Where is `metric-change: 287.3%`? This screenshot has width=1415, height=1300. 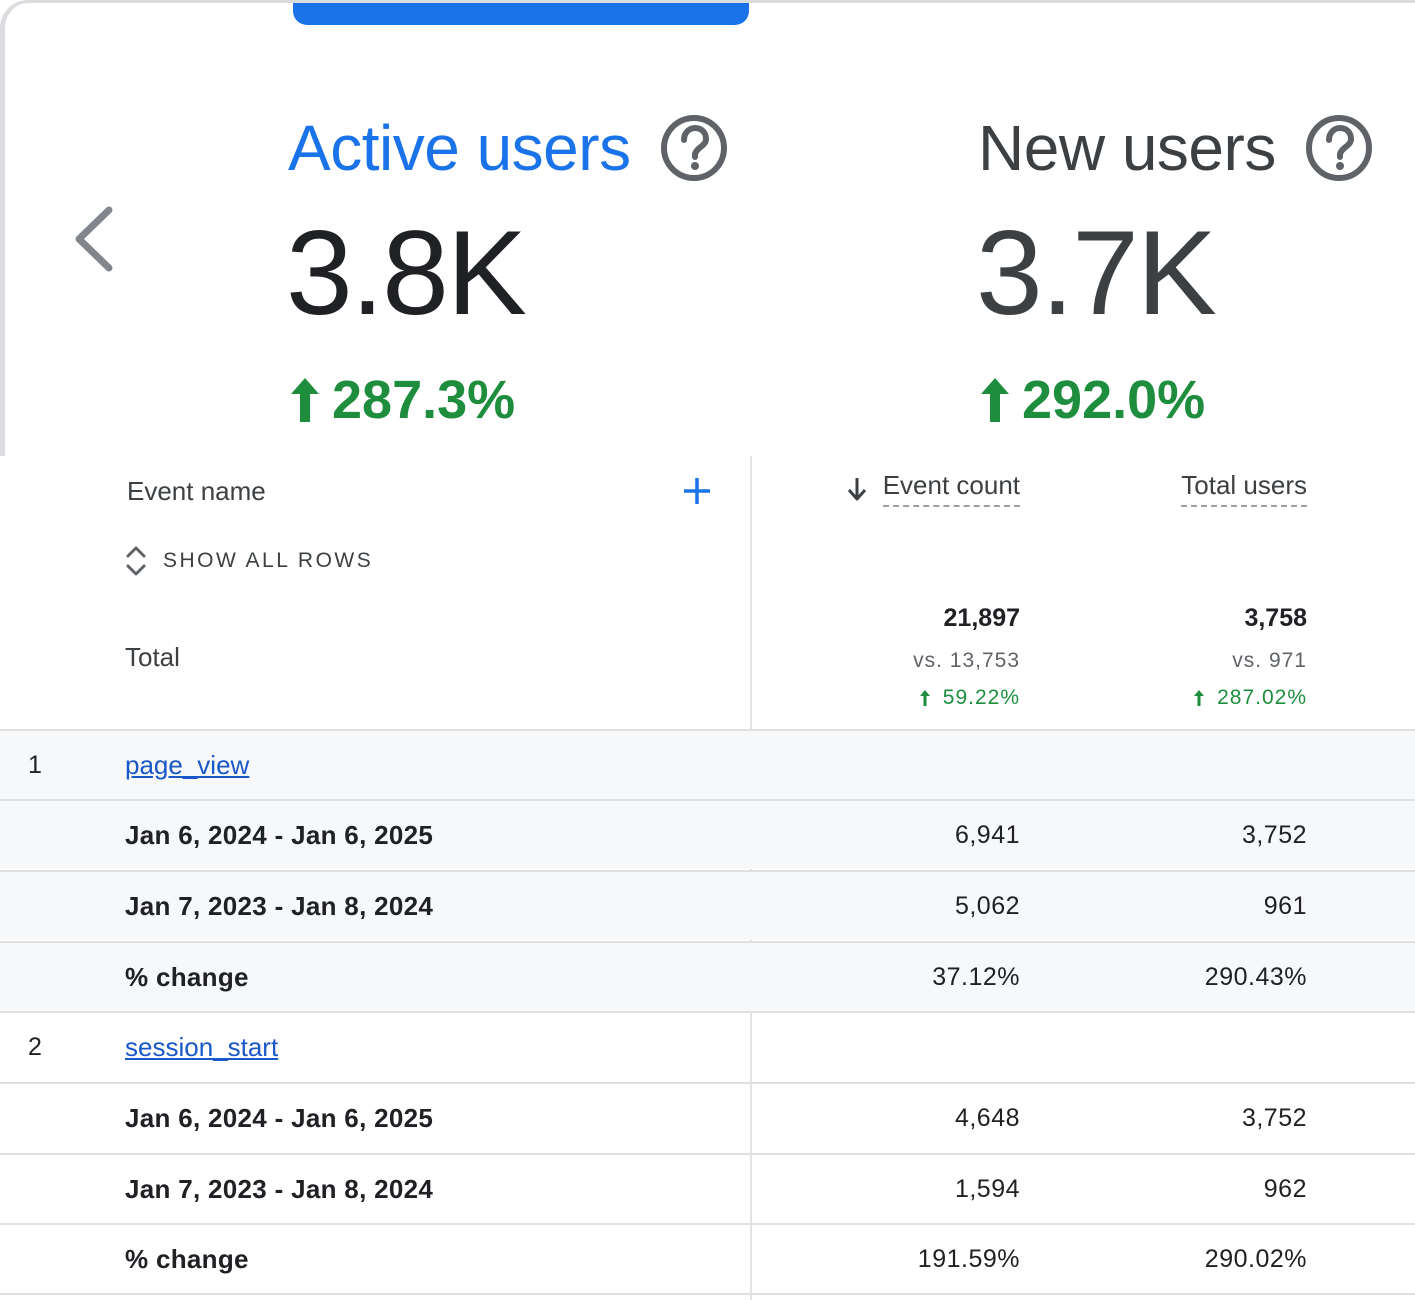 metric-change: 287.3% is located at coordinates (401, 400).